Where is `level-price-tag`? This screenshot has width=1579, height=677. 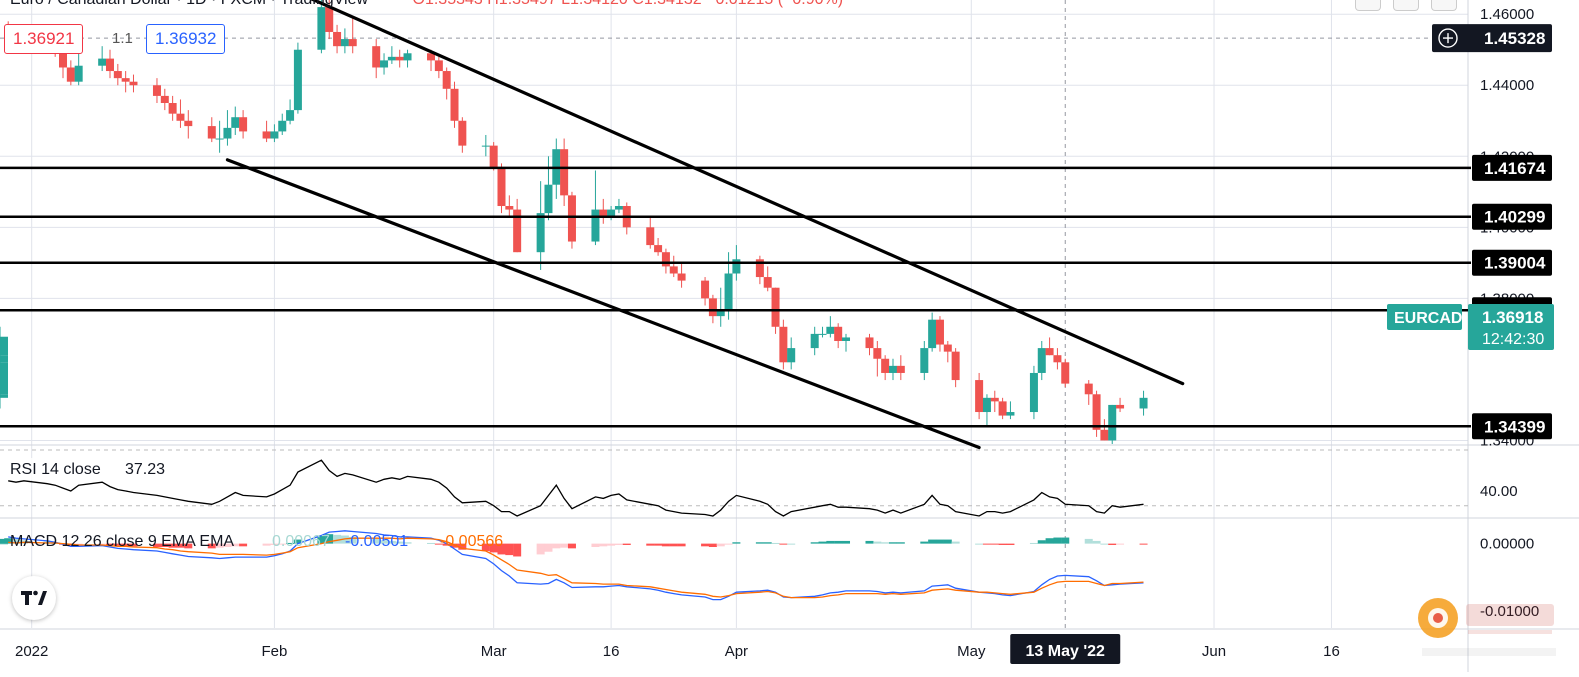
level-price-tag is located at coordinates (1512, 216).